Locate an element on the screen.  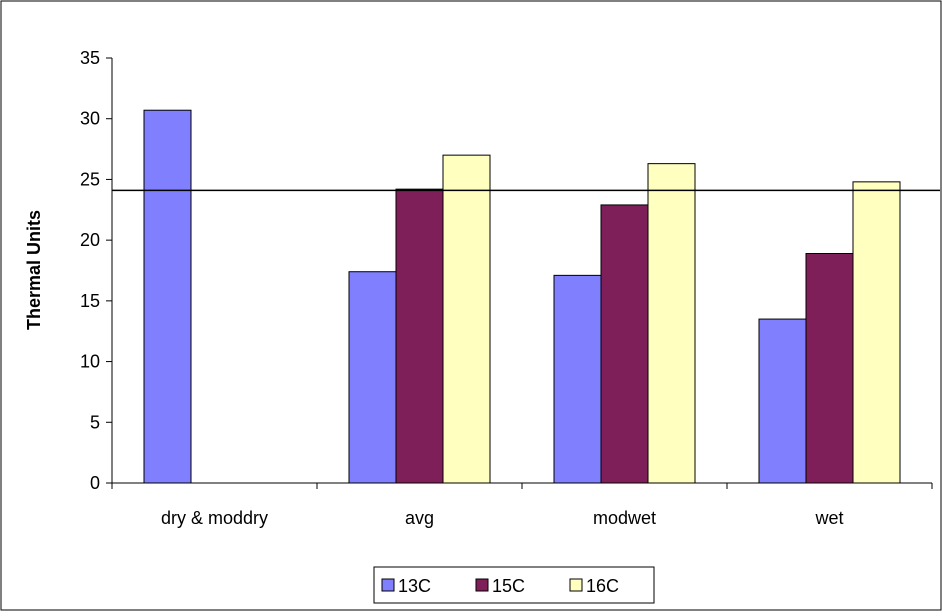
x-category-label: avg is located at coordinates (419, 518).